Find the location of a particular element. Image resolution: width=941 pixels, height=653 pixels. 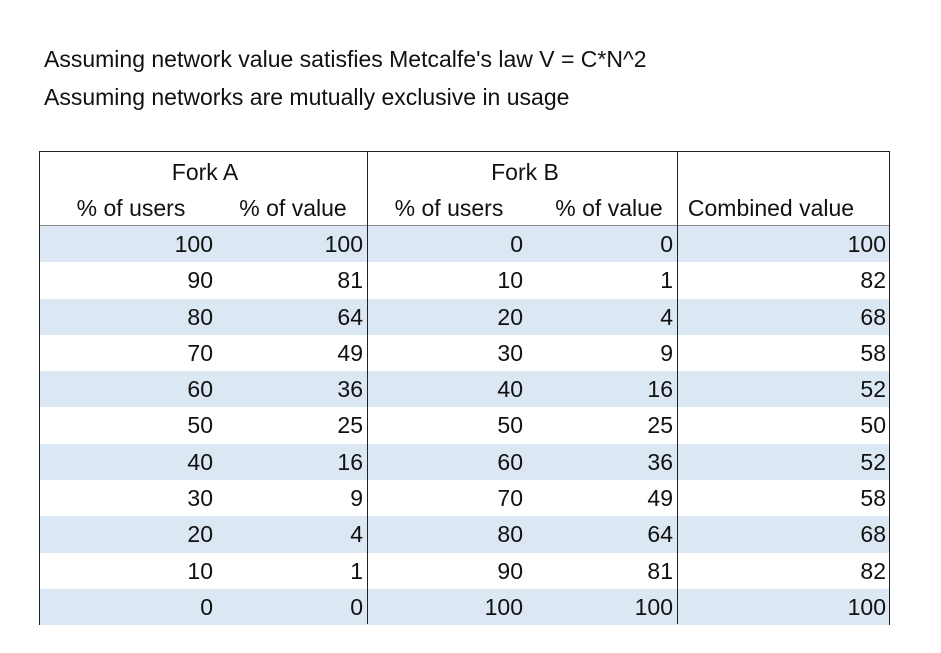

fork-b-value-cell: 0 is located at coordinates (666, 244).